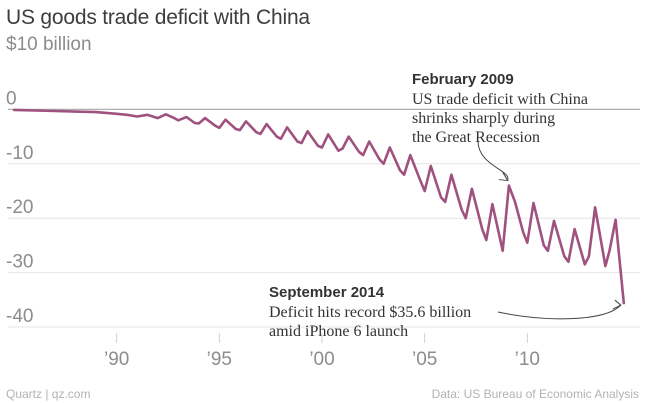 The height and width of the screenshot is (403, 645). I want to click on y-tick-label: 0, so click(11, 98).